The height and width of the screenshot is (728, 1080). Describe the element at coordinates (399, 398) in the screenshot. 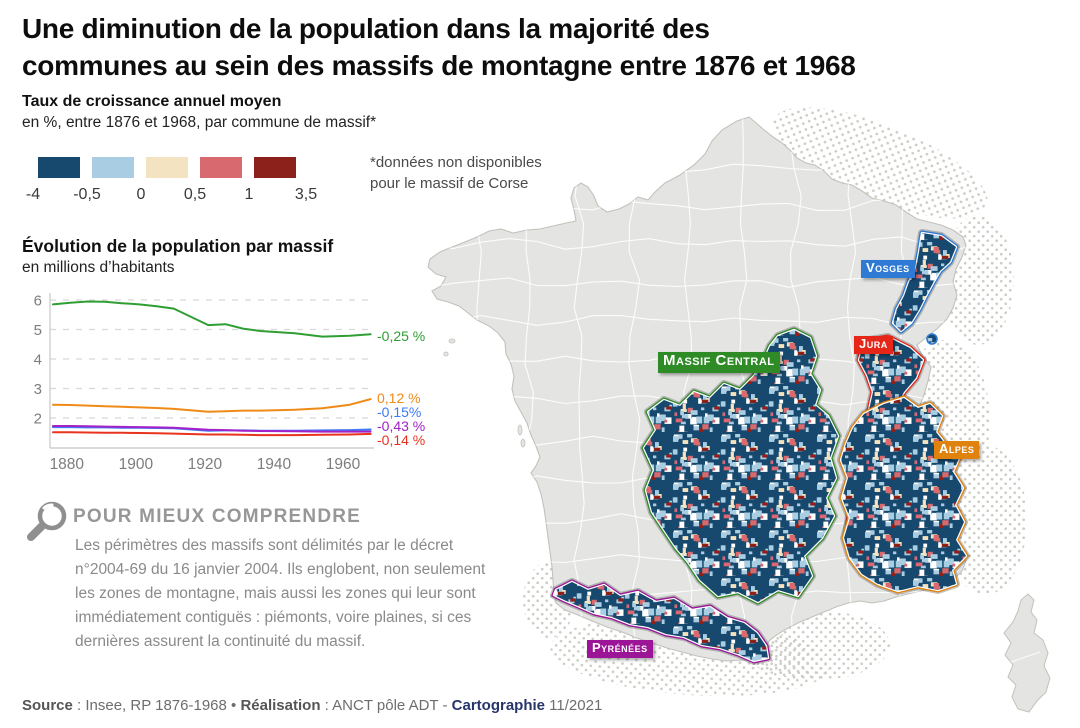

I see `series-end-label: 0,12 %` at that location.